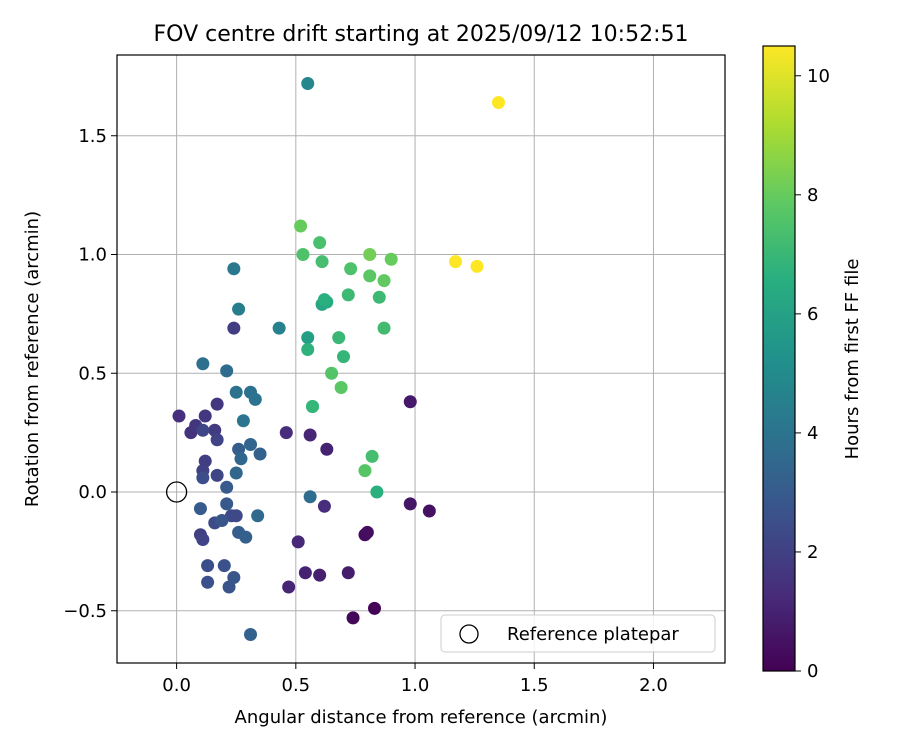 The image size is (900, 750). I want to click on x-axis-label: Angular distance from reference (arcmin), so click(421, 717).